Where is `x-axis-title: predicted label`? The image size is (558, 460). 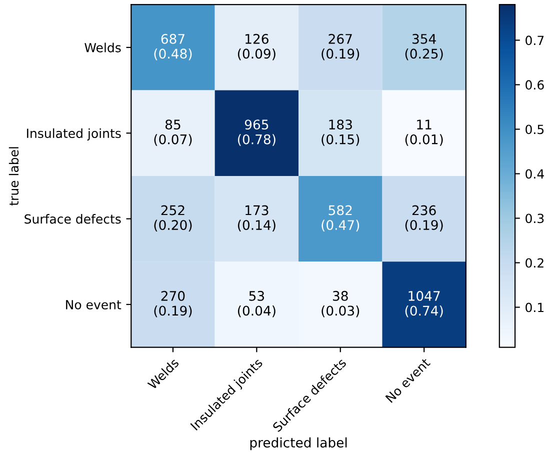
x-axis-title: predicted label is located at coordinates (298, 443).